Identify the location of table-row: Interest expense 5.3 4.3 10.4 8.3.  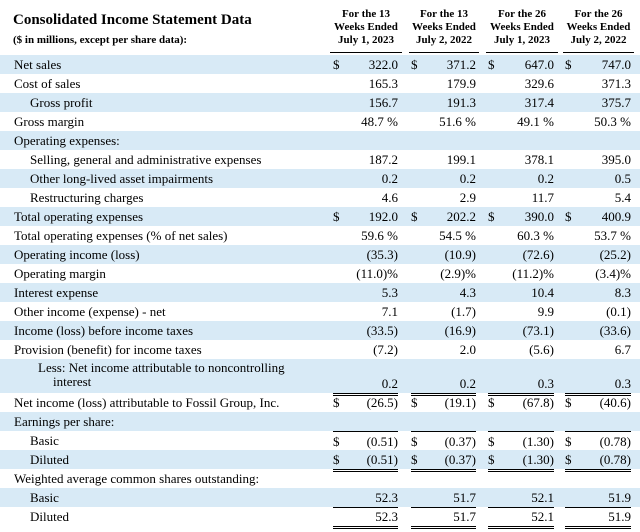
(320, 292).